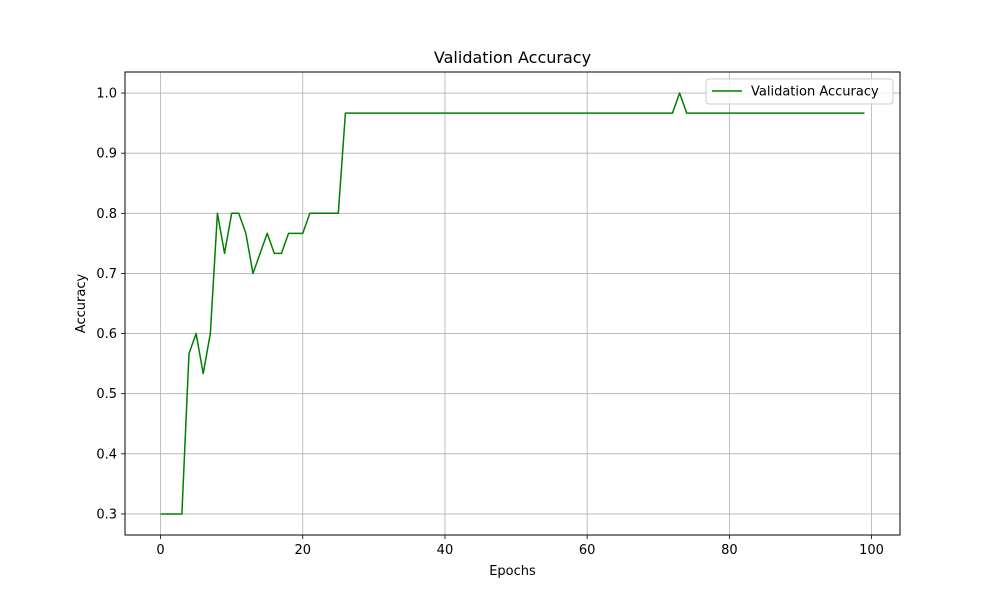 The image size is (1000, 600). What do you see at coordinates (106, 454) in the screenshot?
I see `y-tick-label: 0.4` at bounding box center [106, 454].